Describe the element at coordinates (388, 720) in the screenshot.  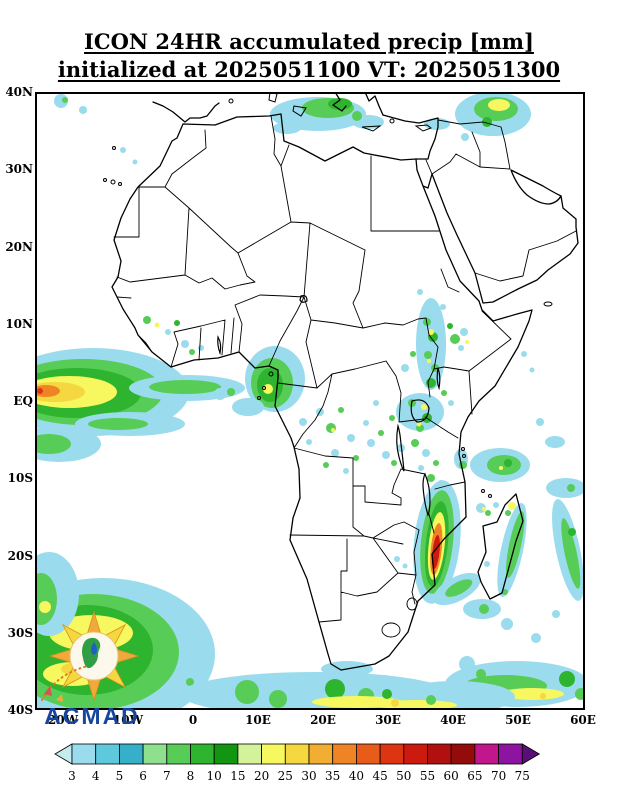
I see `lon-tick: 30E` at that location.